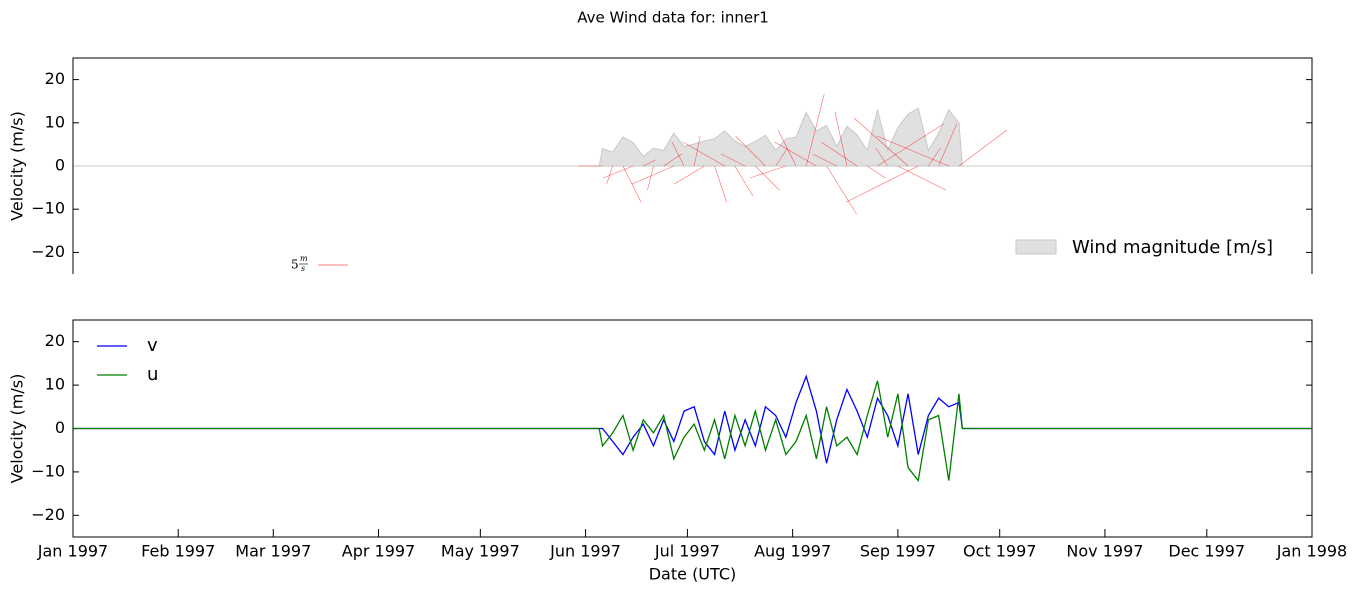 This screenshot has height=596, width=1358. Describe the element at coordinates (898, 551) in the screenshot. I see `x-tick-label: Sep 1997` at that location.